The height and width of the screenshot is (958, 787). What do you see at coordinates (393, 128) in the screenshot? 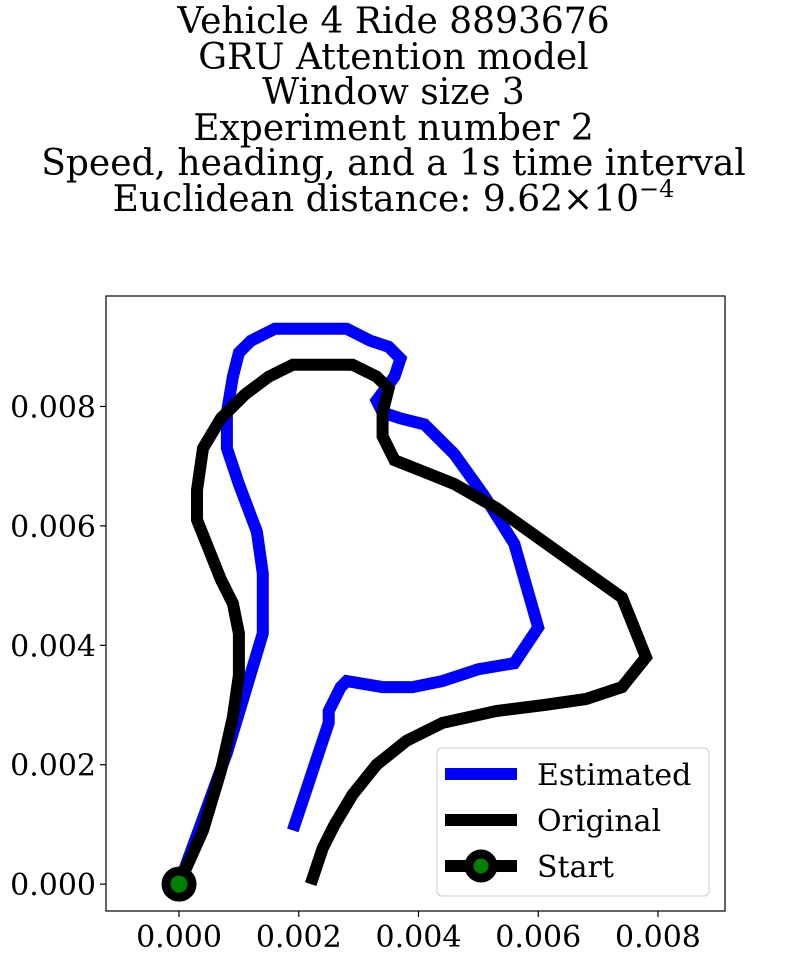
I see `title-line-4: Experiment number 2` at bounding box center [393, 128].